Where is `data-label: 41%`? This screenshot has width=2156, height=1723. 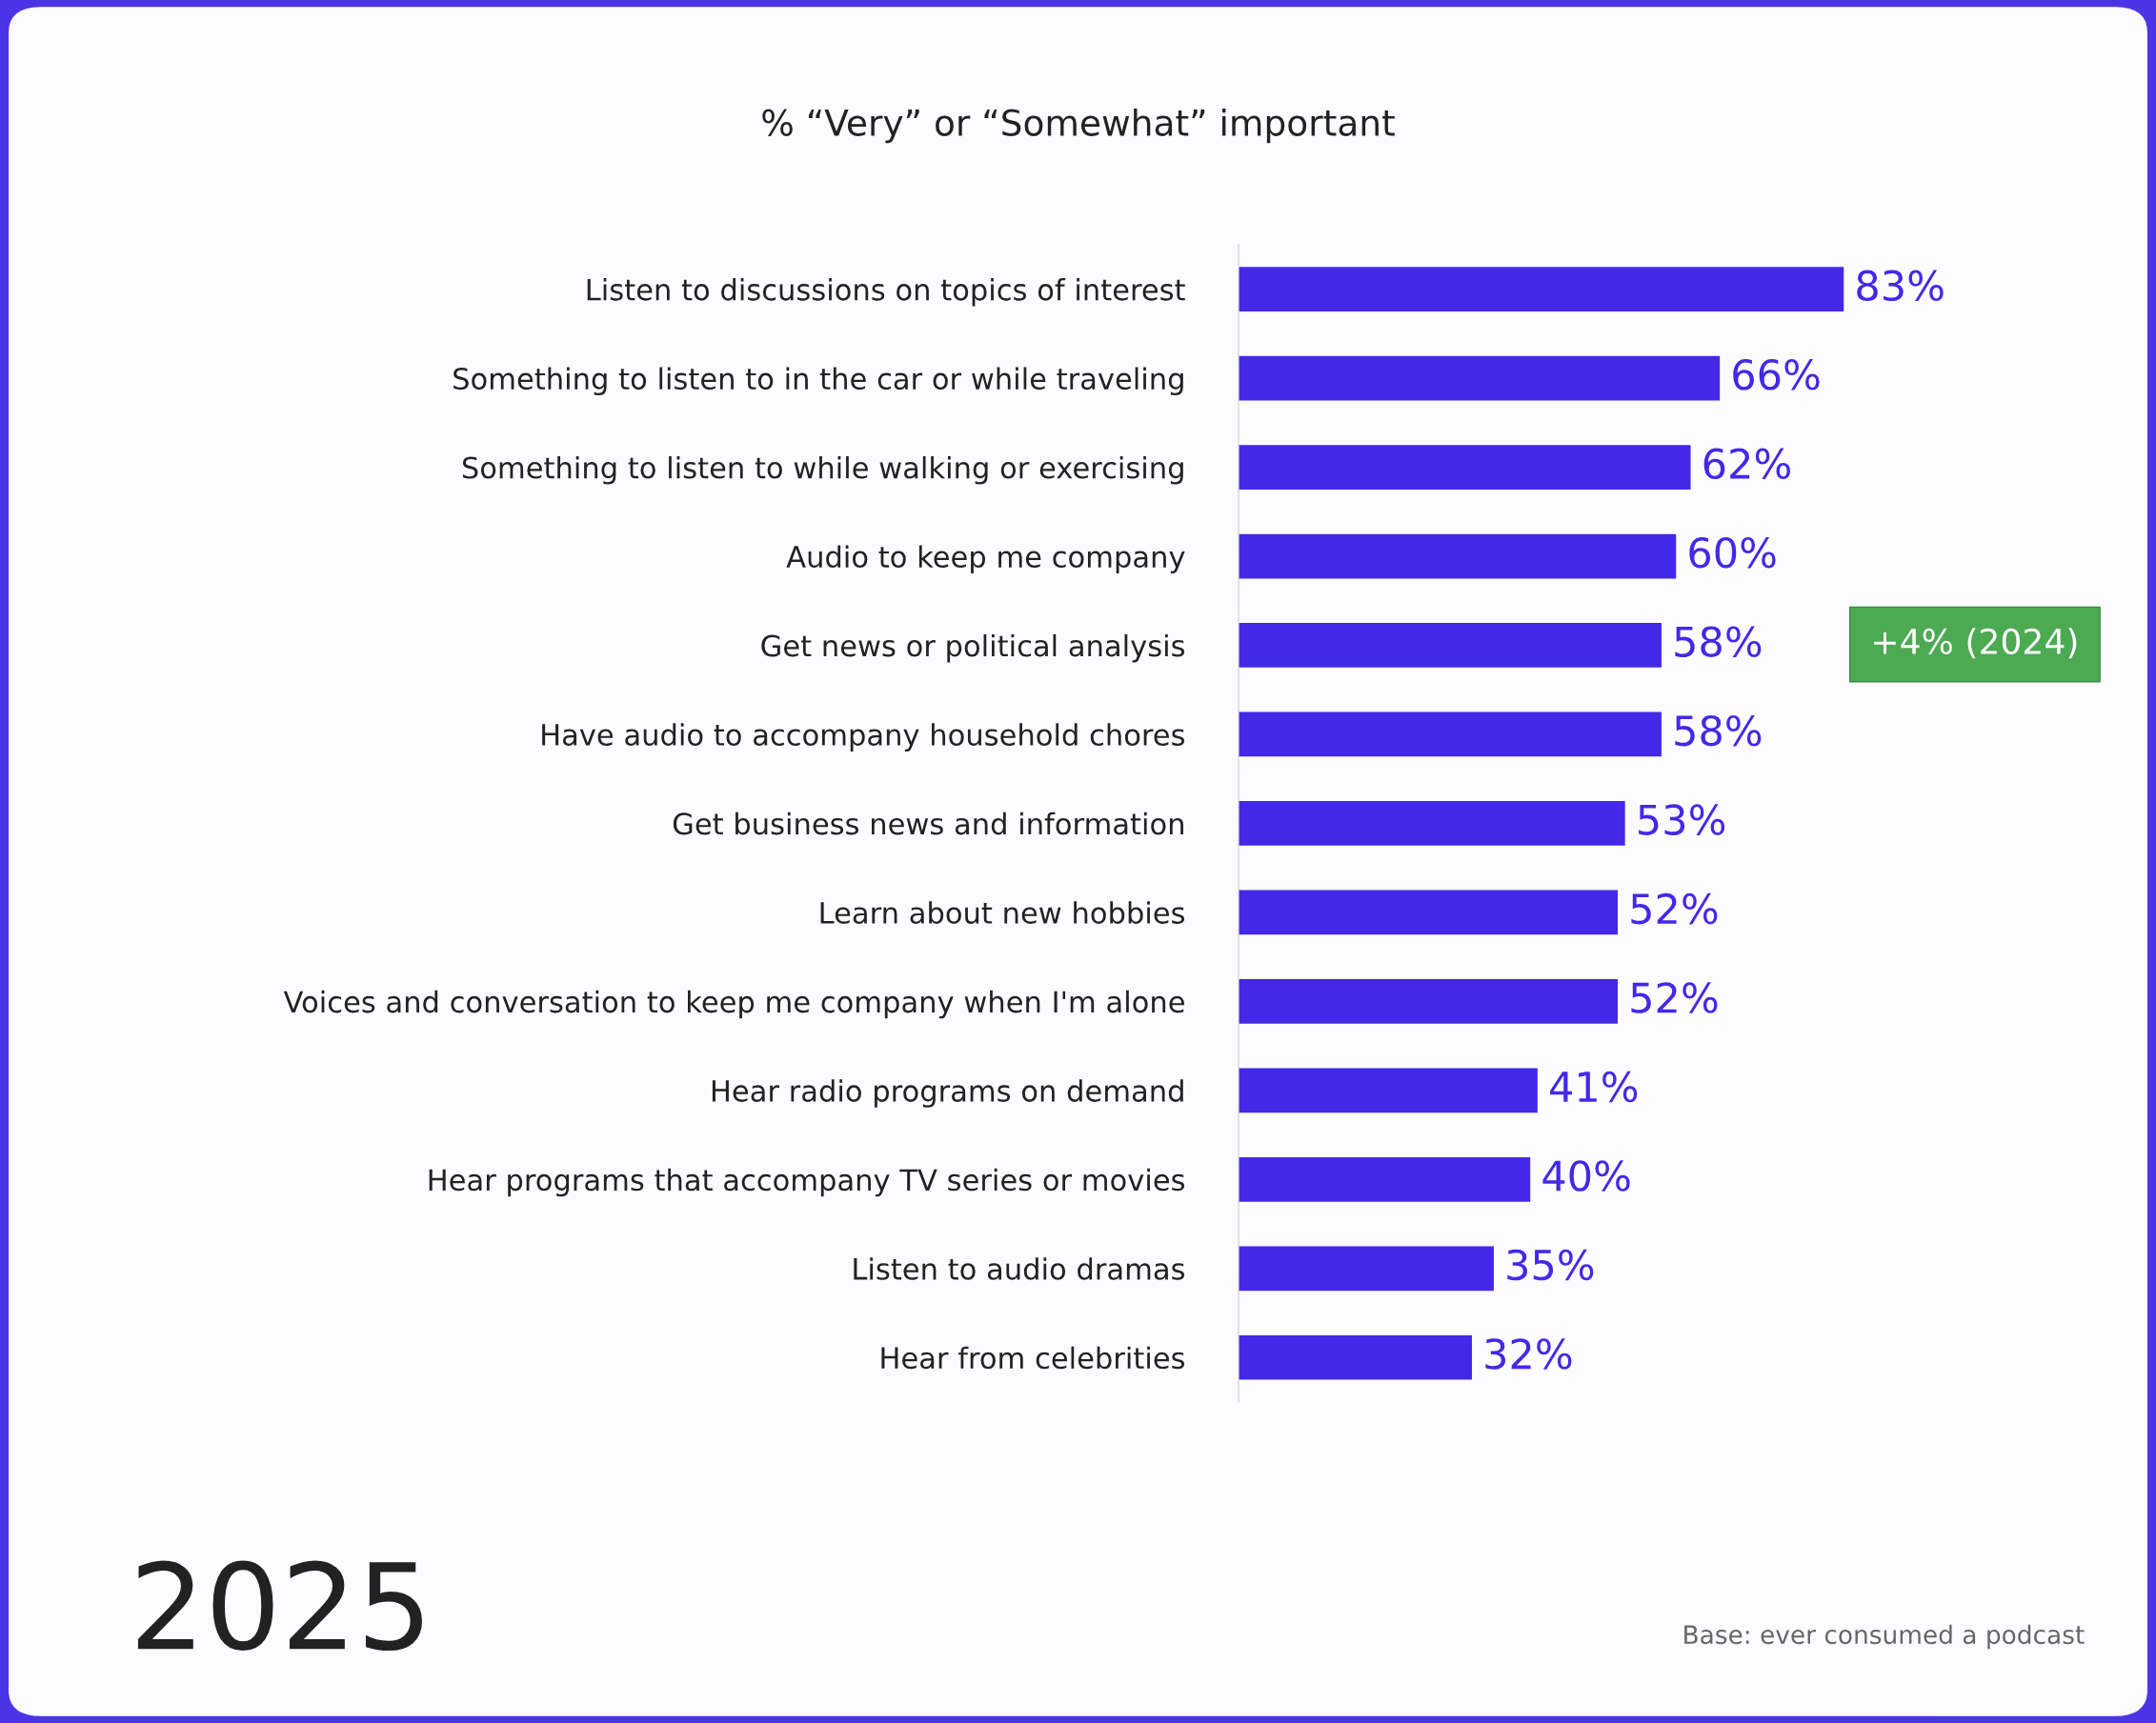 data-label: 41% is located at coordinates (1594, 1087).